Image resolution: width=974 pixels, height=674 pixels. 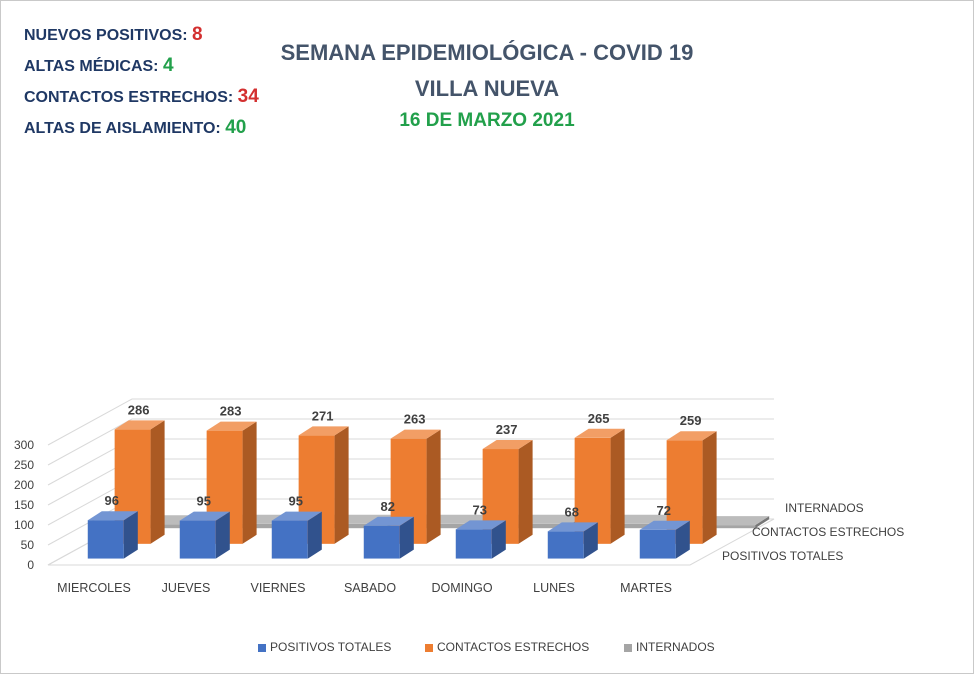 I want to click on legend-item-internados: INTERNADOS, so click(x=669, y=647).